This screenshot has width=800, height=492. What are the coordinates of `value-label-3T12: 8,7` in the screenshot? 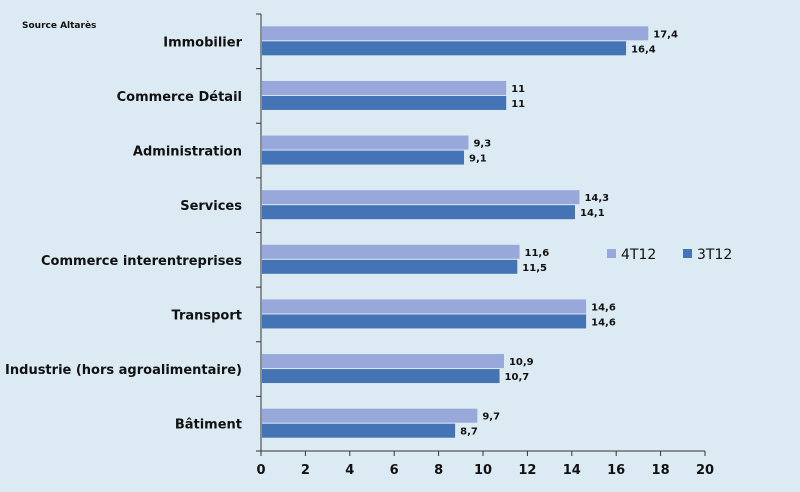 It's located at (469, 432).